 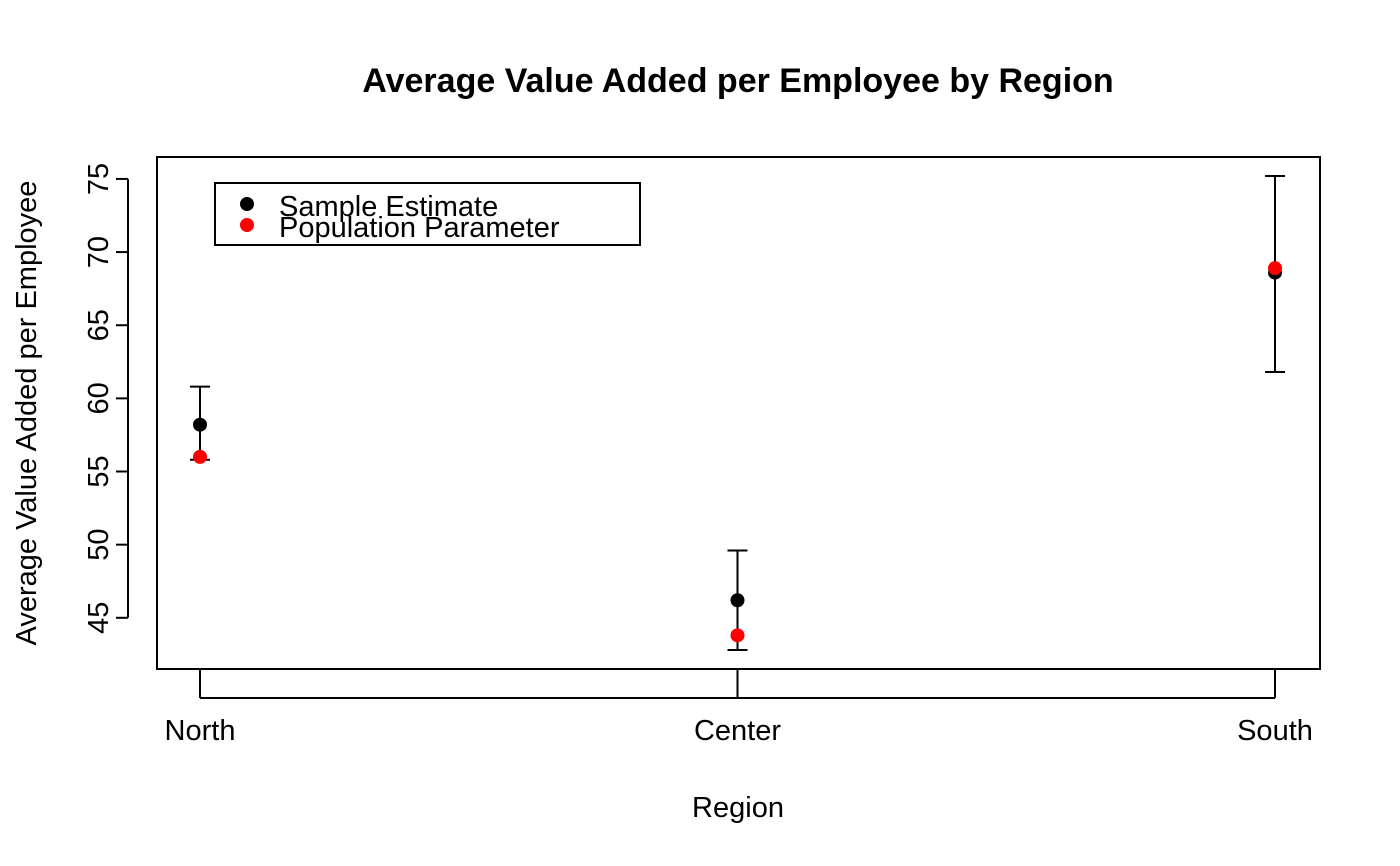 What do you see at coordinates (739, 708) in the screenshot?
I see `x-axis: North Center South` at bounding box center [739, 708].